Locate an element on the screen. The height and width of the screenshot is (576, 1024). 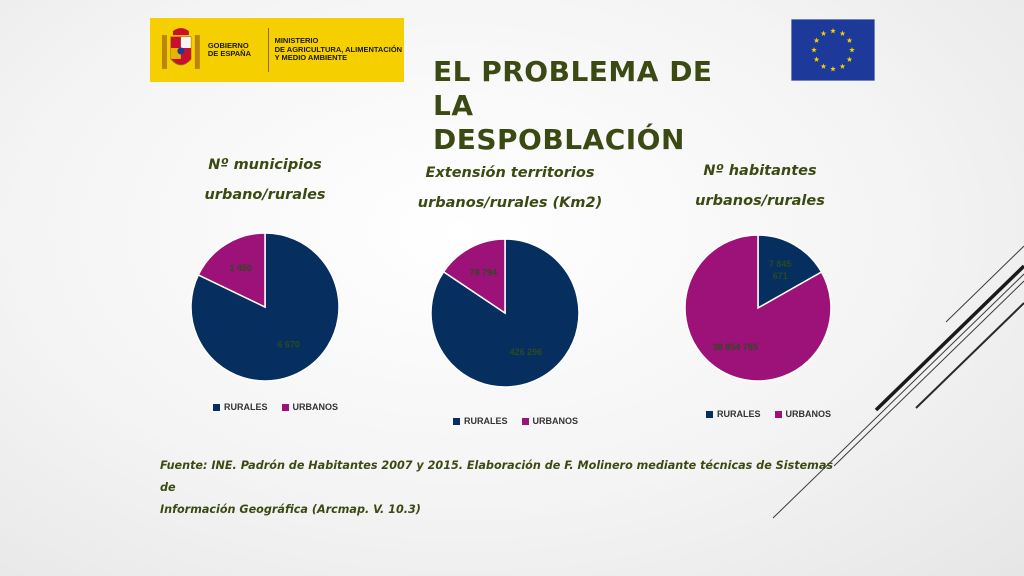
page-title: EL PROBLEMA DE LA DESPOBLACIÓN is located at coordinates (573, 105).